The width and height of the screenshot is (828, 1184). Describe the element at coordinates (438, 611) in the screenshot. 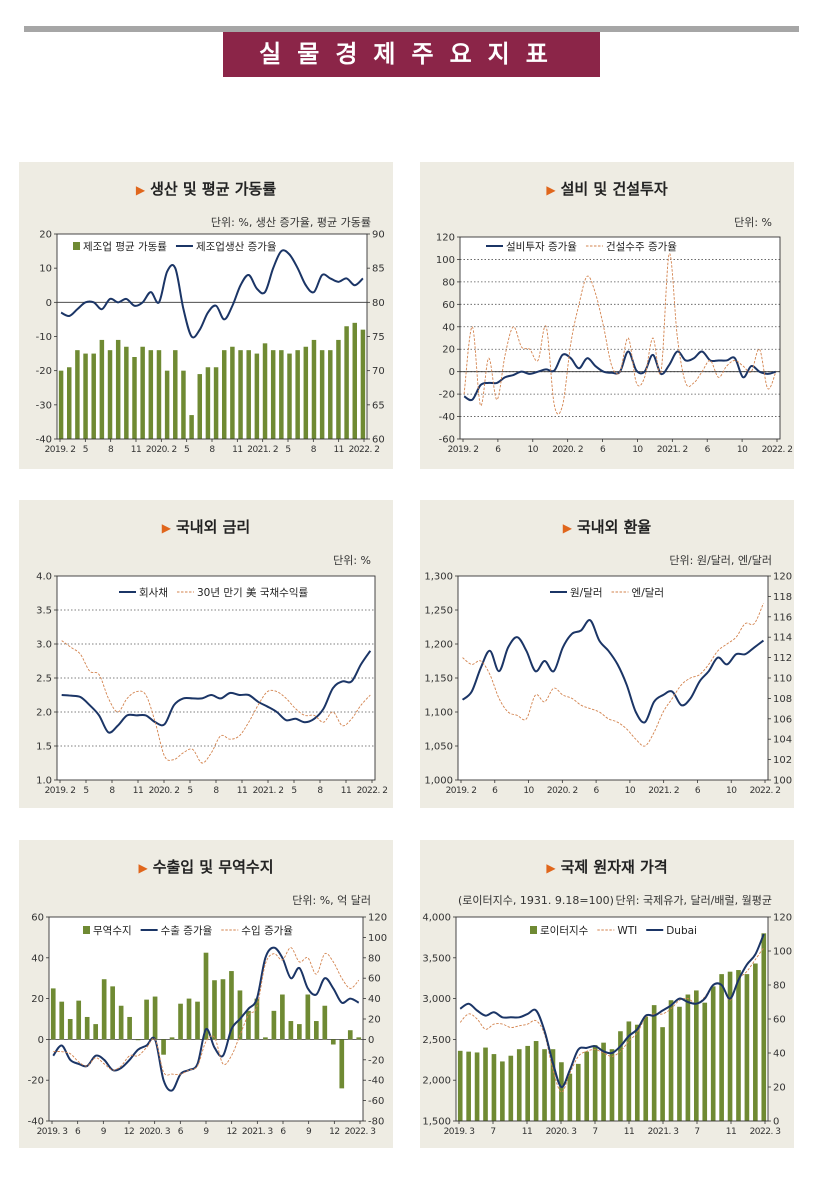

I see `y-tick-label: 1,250` at that location.